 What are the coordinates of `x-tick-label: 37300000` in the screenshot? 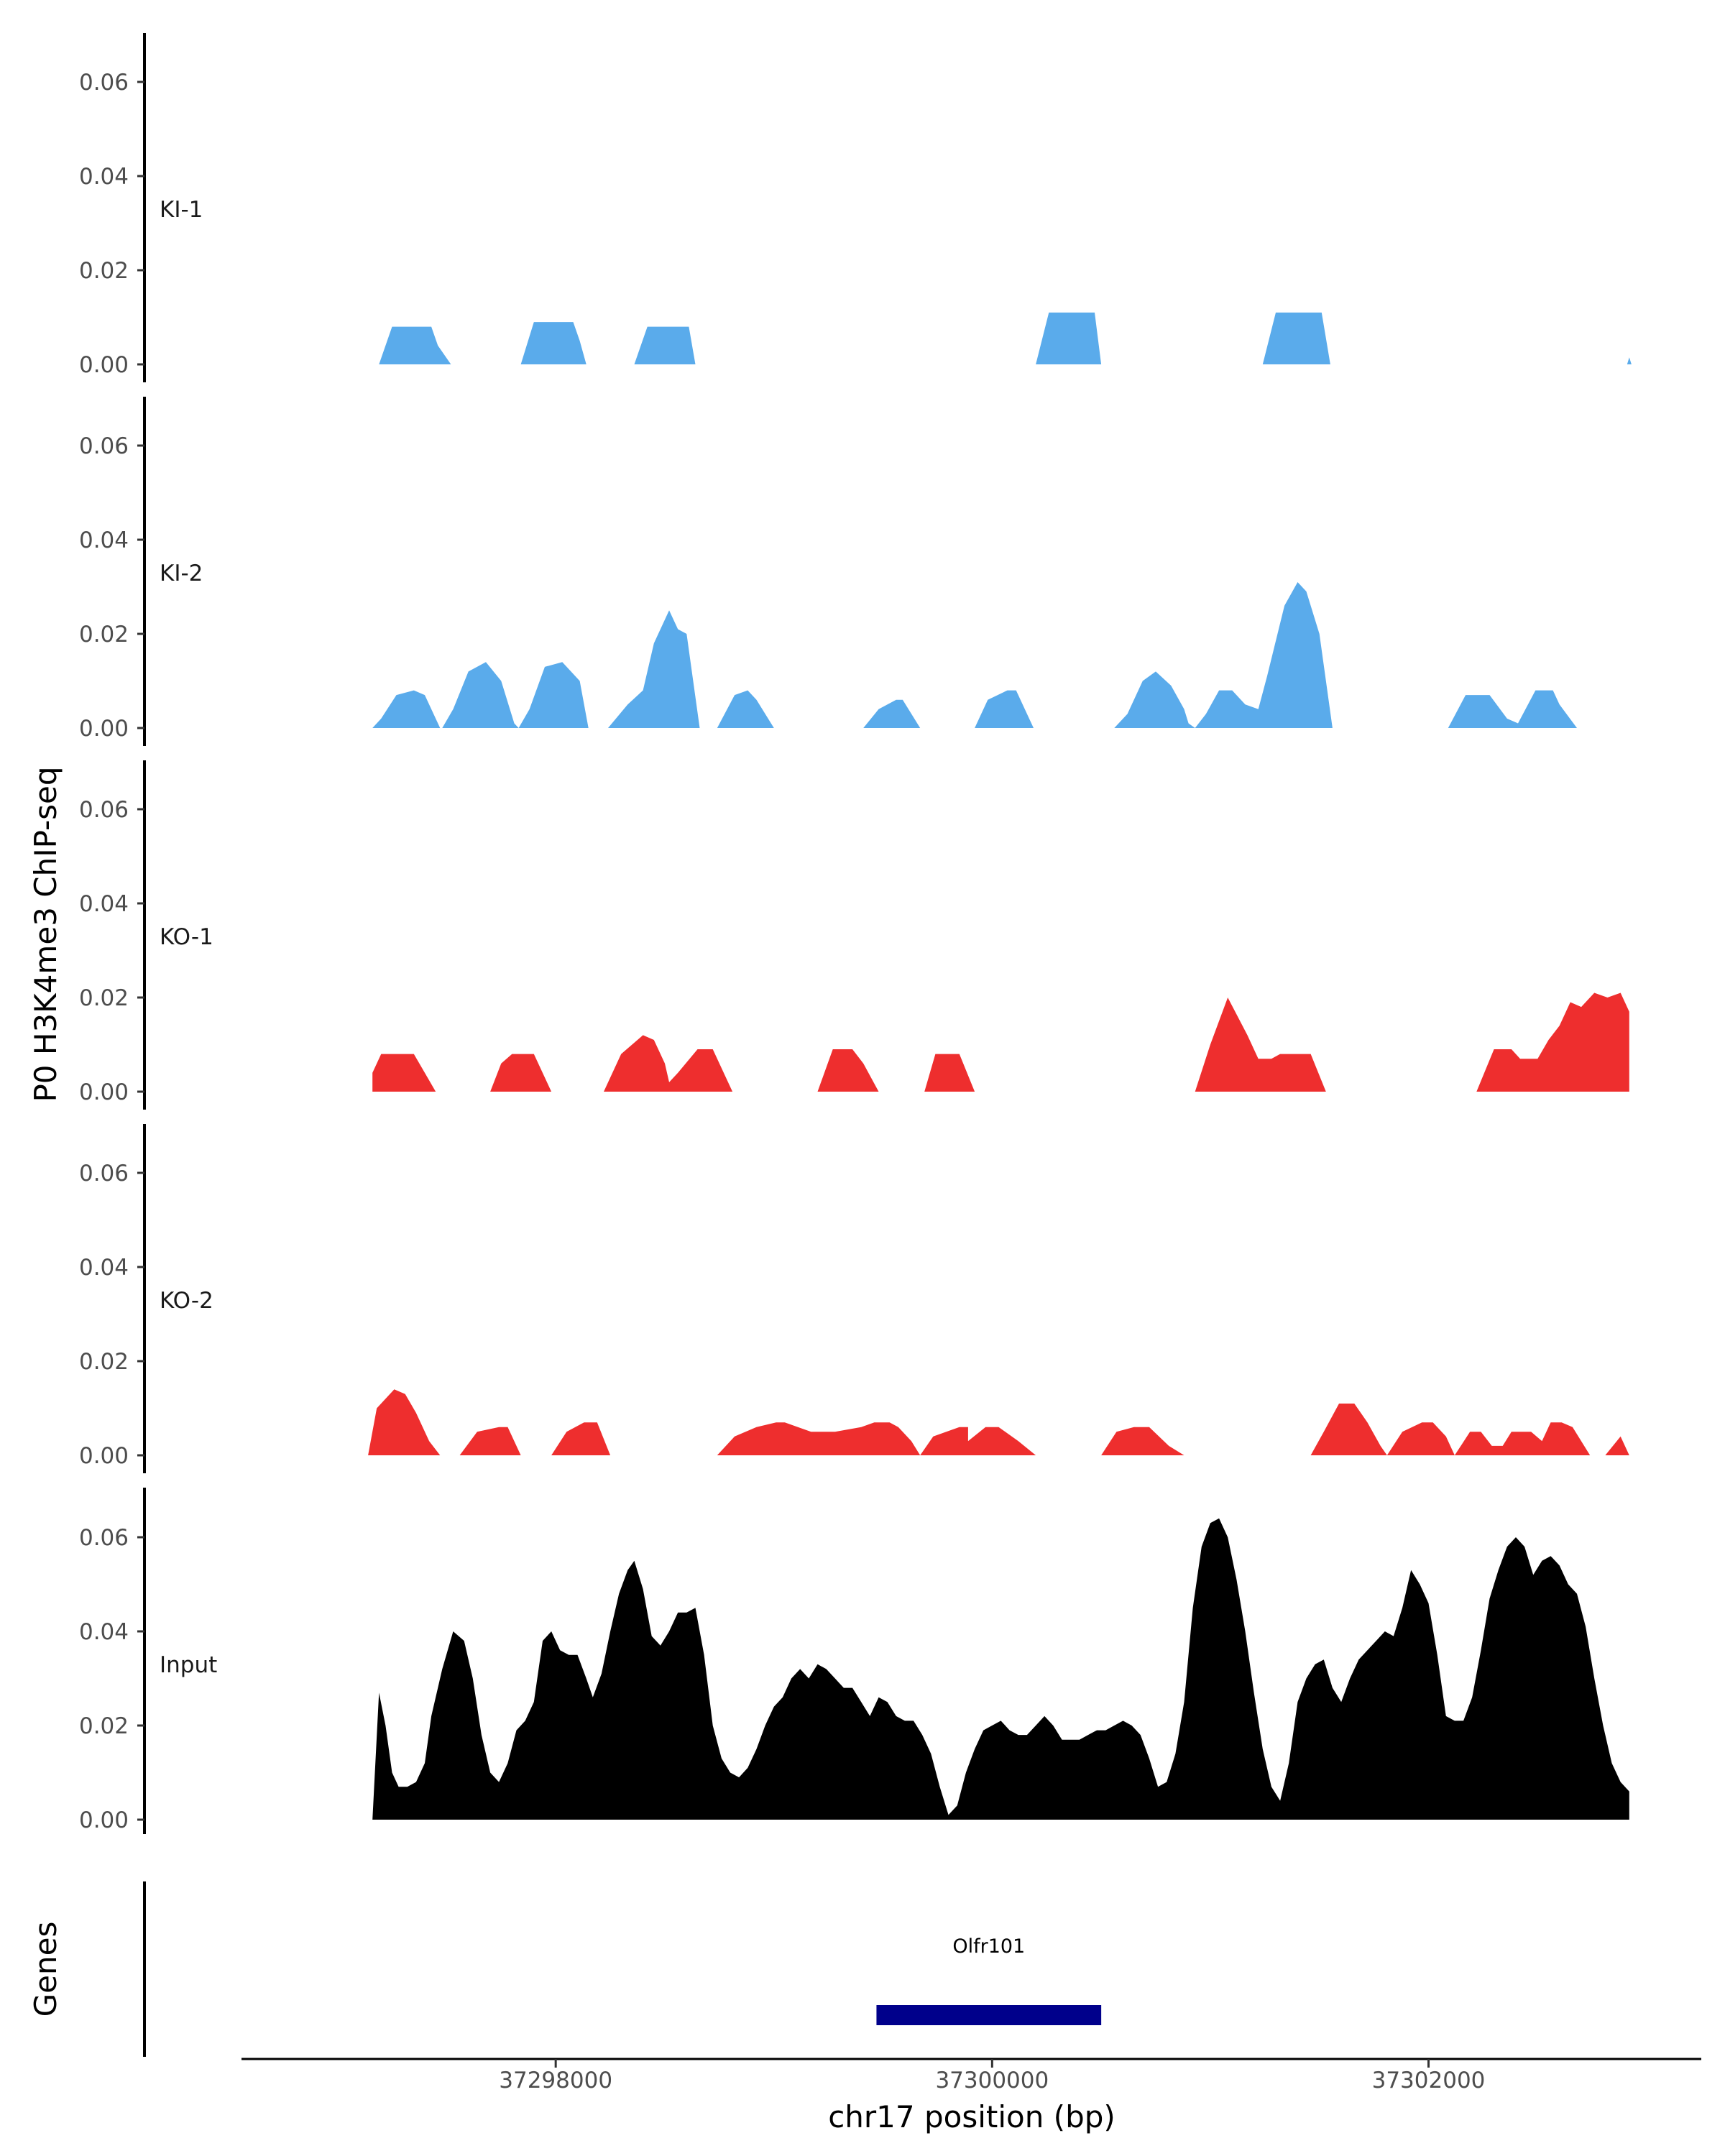 It's located at (992, 2080).